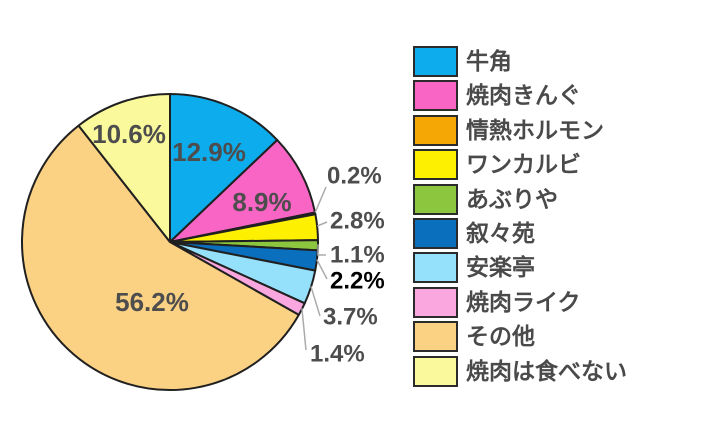 The width and height of the screenshot is (706, 439). I want to click on legend-item: 焼肉は食べない, so click(520, 371).